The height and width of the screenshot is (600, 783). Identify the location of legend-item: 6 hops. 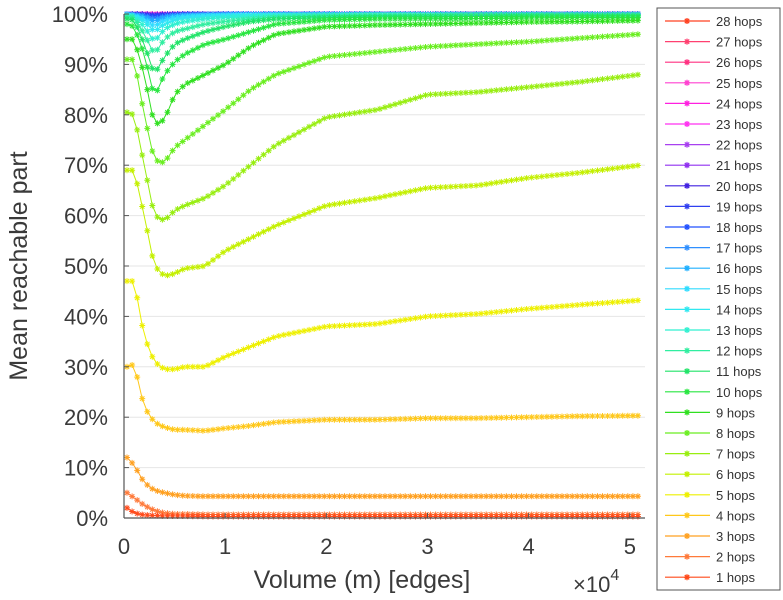
(710, 474).